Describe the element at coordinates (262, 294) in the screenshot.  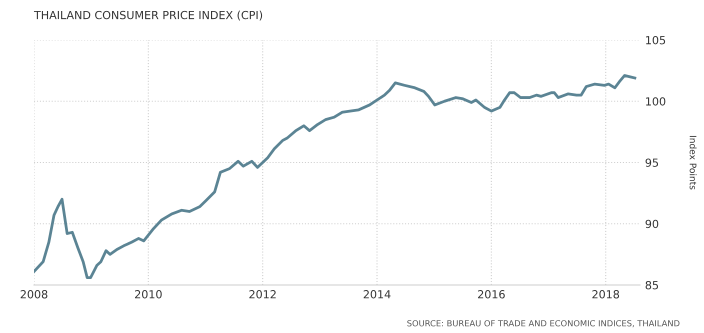
I see `x-tick-label: 2012` at that location.